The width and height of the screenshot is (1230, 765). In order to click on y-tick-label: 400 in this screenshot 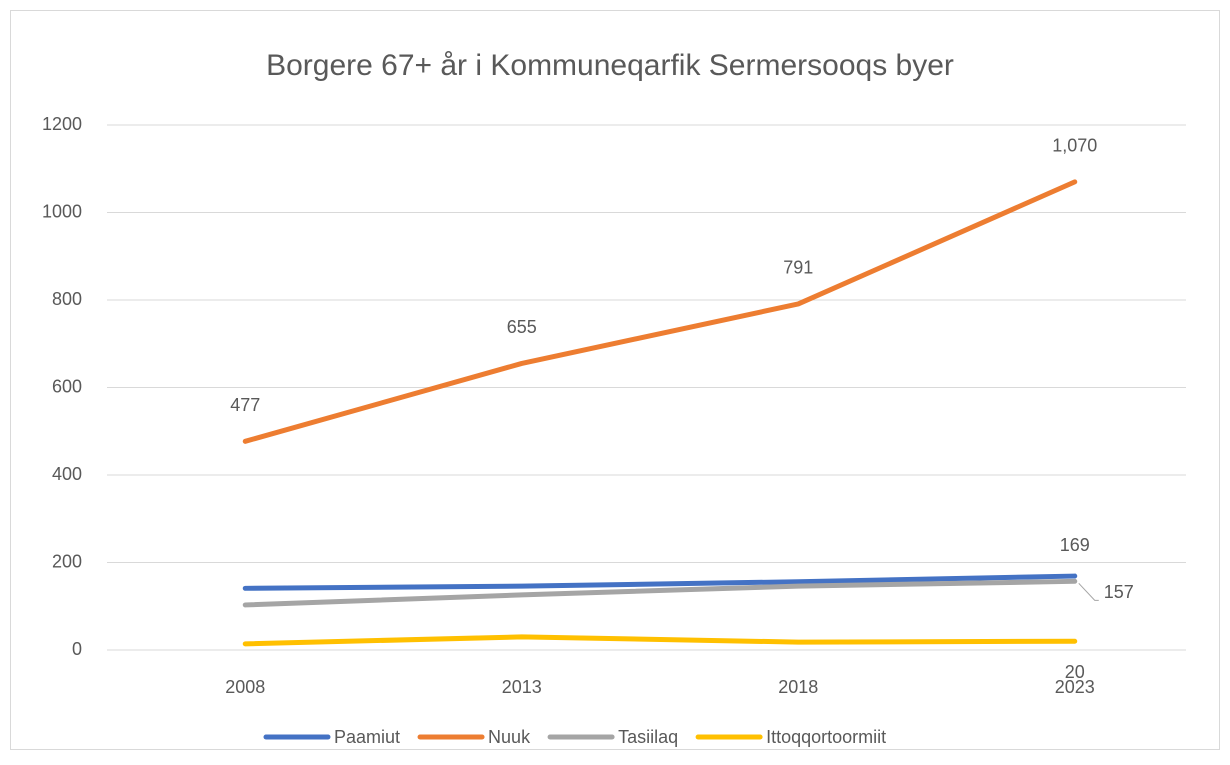, I will do `click(67, 474)`.